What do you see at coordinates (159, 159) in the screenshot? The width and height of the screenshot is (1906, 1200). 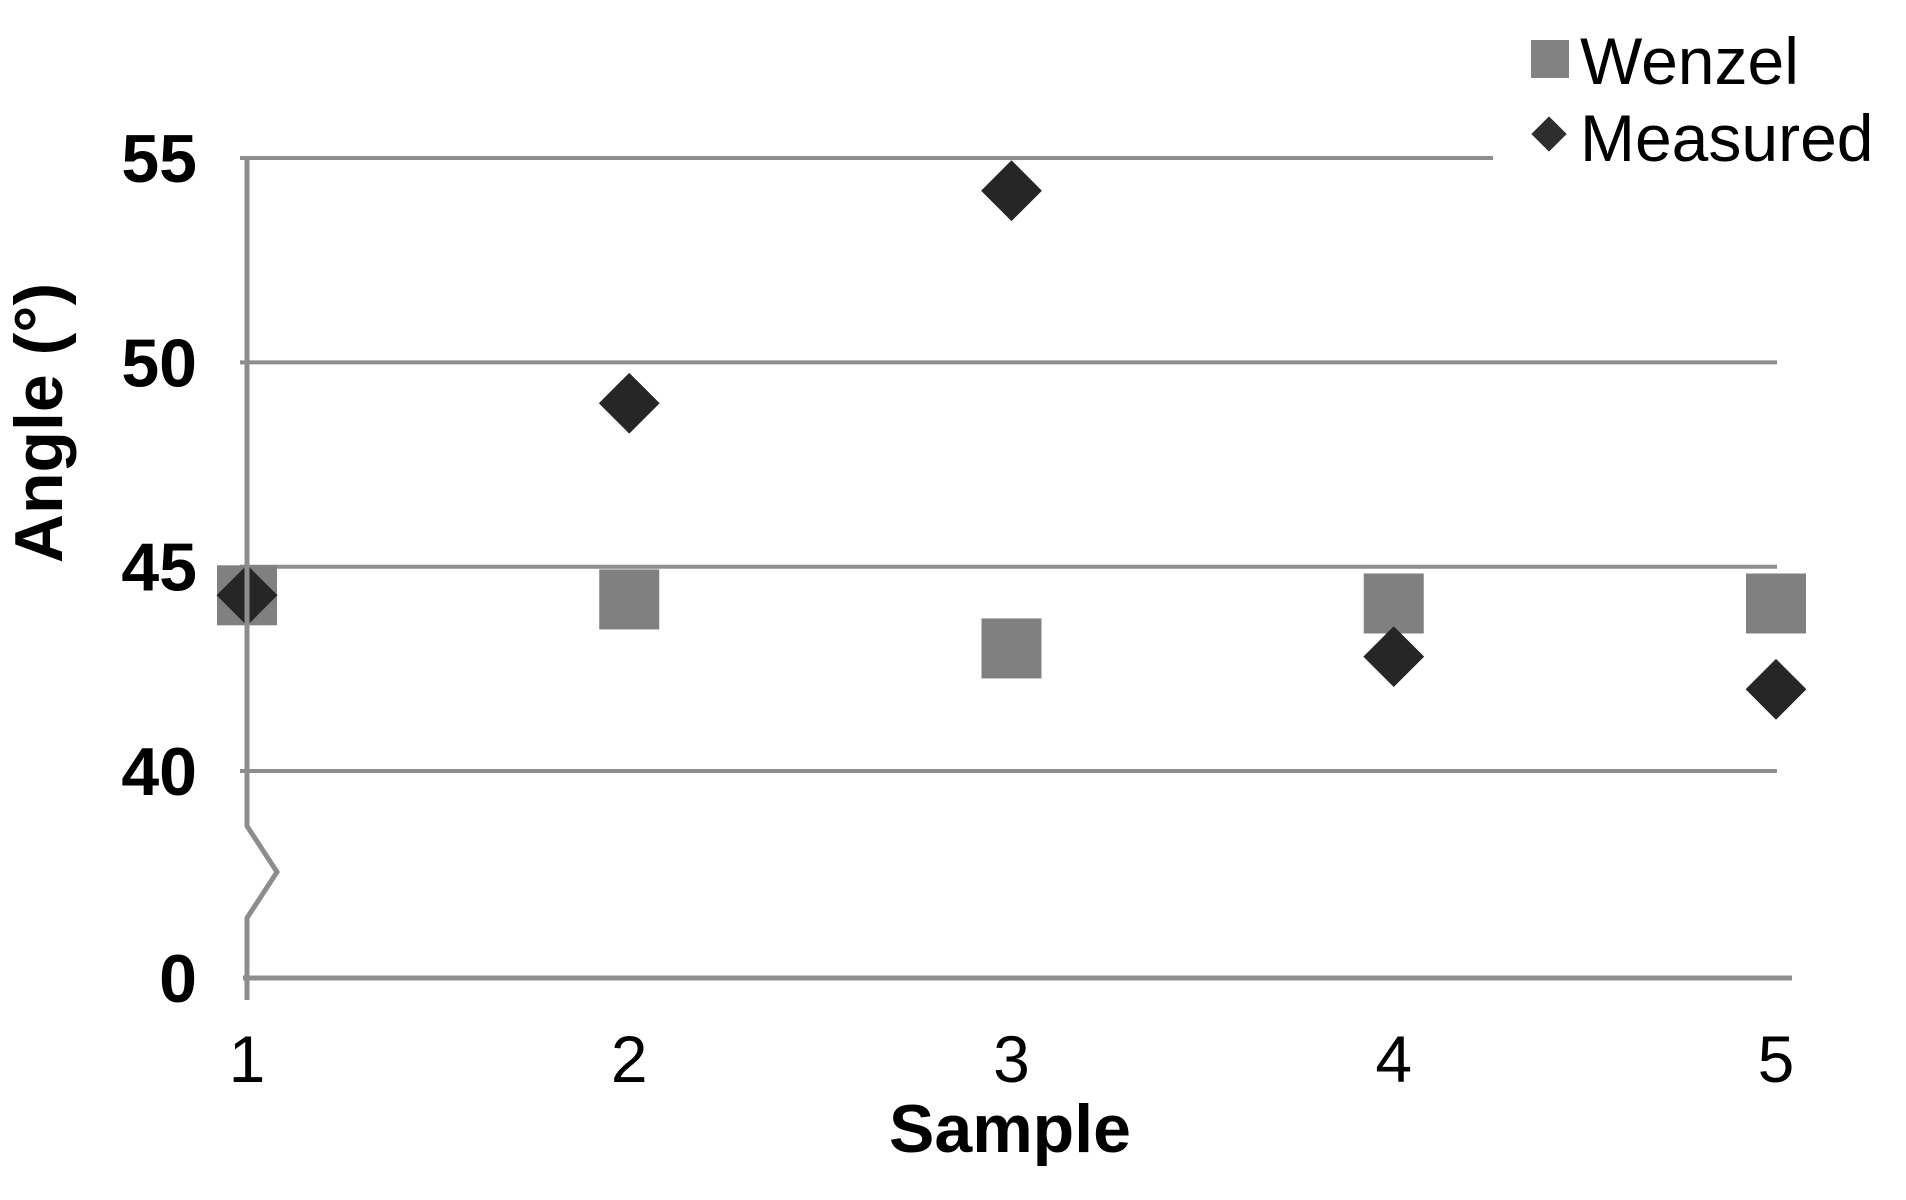 I see `y-tick-label-55: 55` at bounding box center [159, 159].